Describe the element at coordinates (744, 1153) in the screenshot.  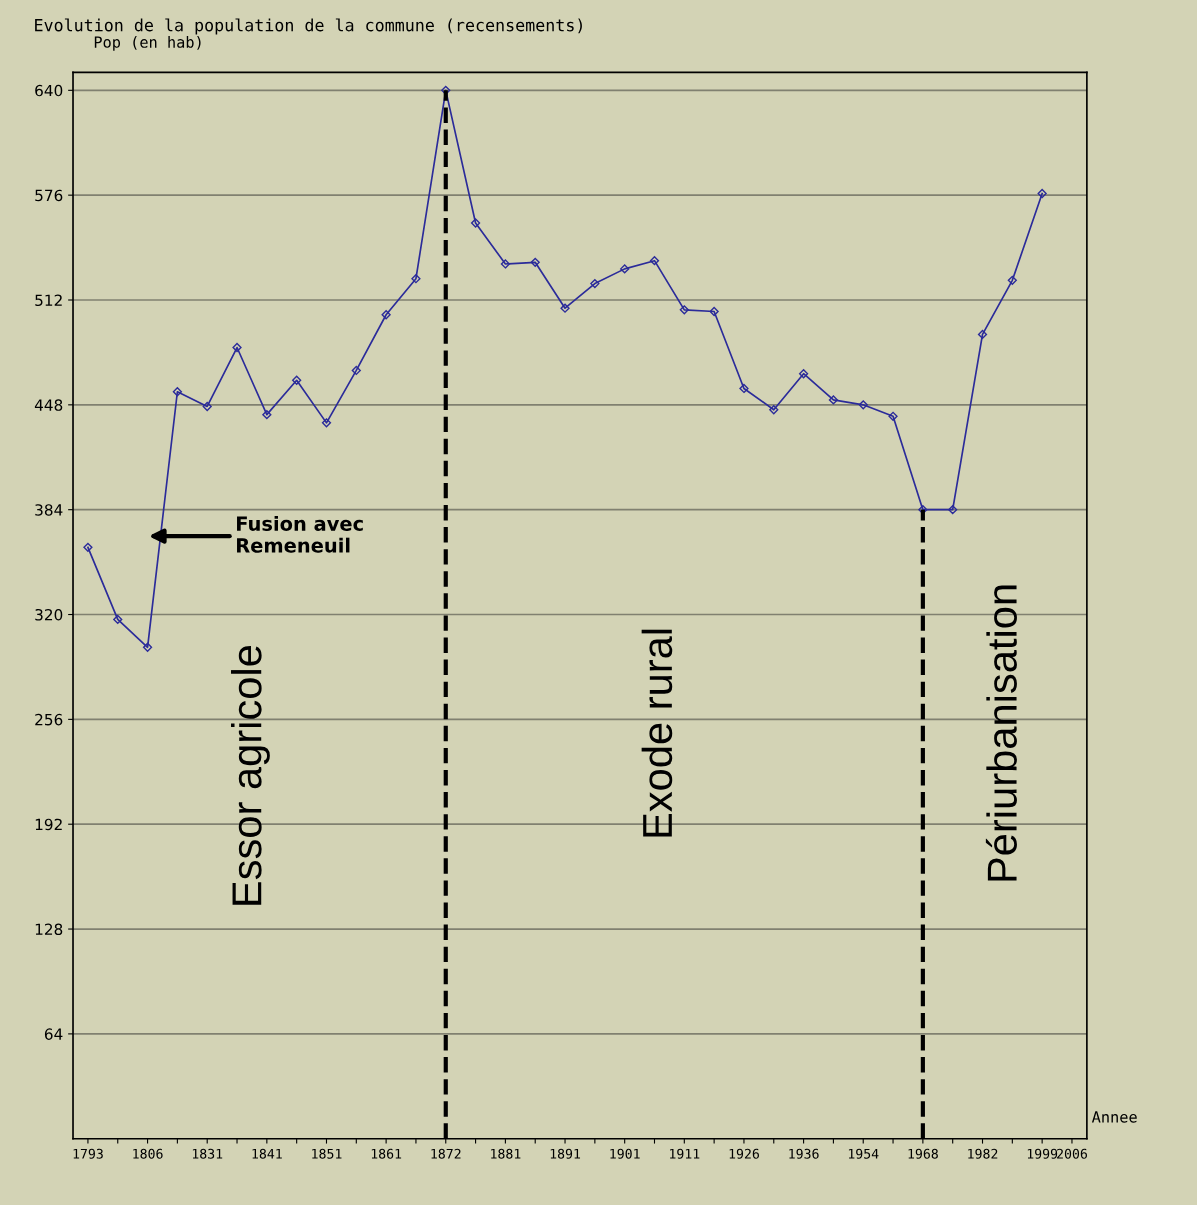
I see `x-tick-label: 1926` at that location.